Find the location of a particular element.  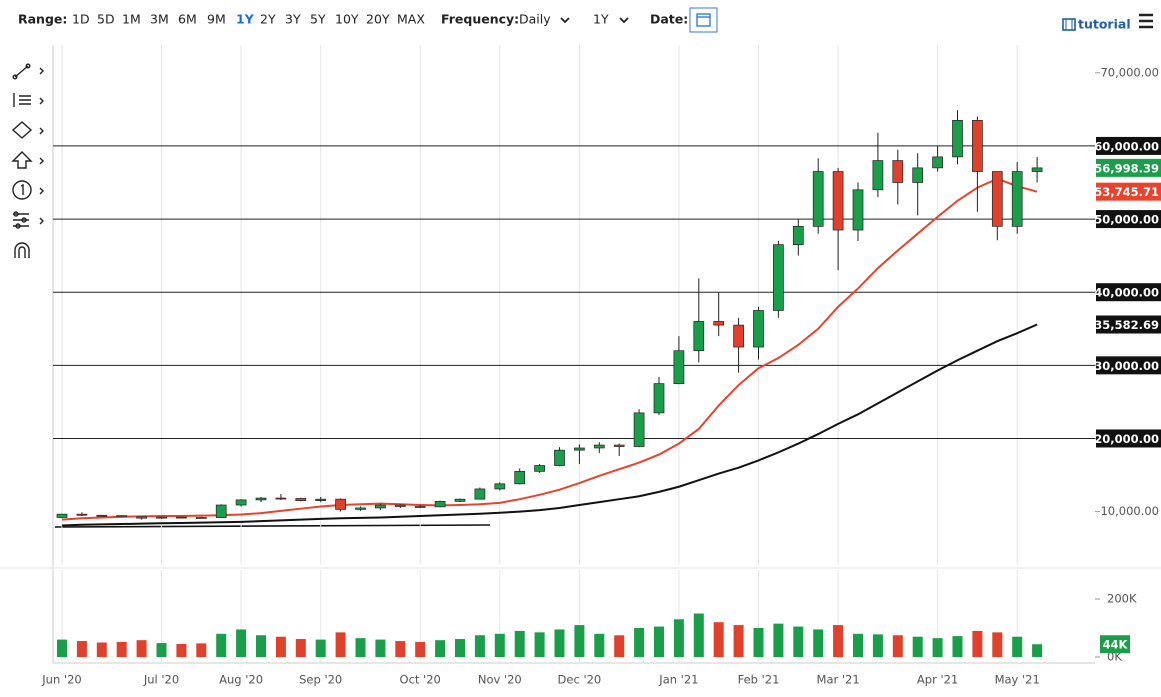

y-tick-label: 40,000.00 is located at coordinates (1126, 293).